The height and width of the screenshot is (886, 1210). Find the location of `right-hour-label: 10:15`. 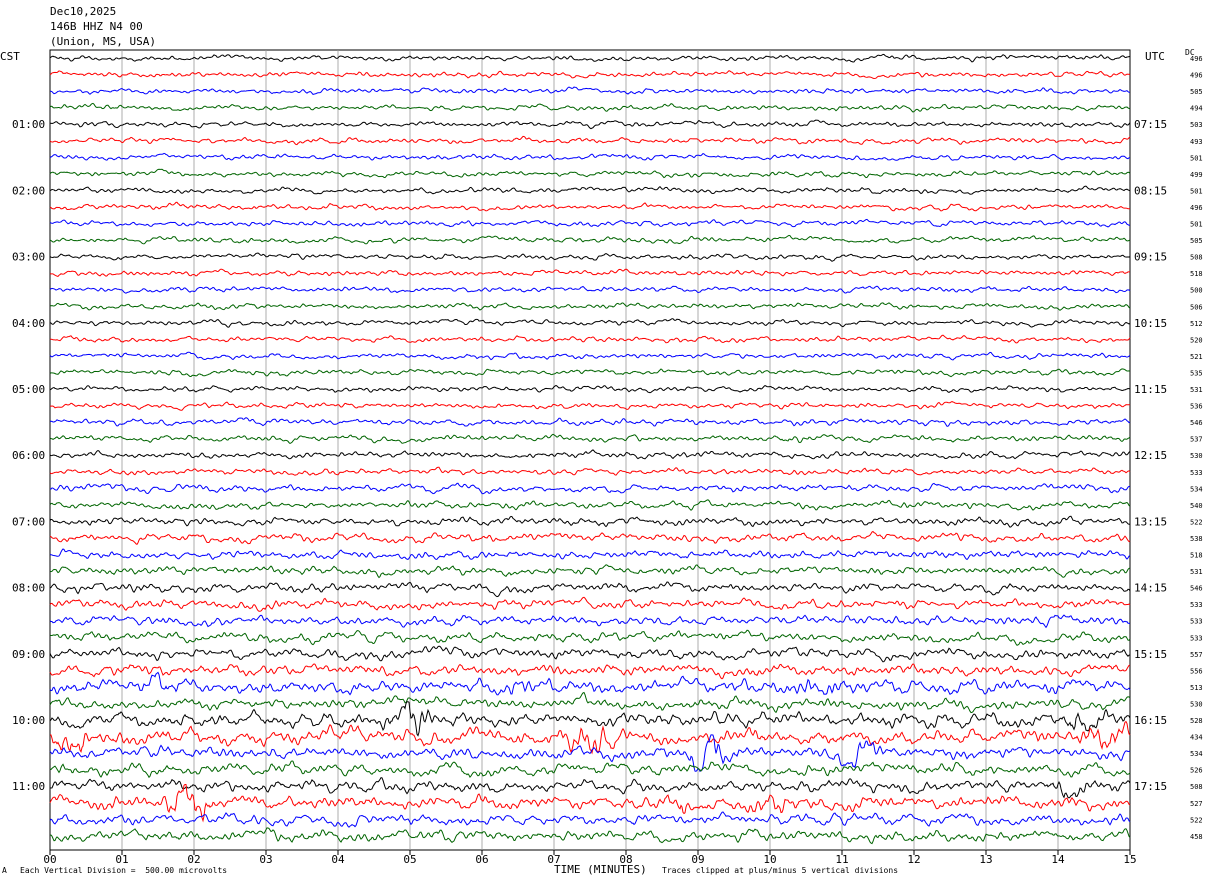

right-hour-label: 10:15 is located at coordinates (1150, 323).